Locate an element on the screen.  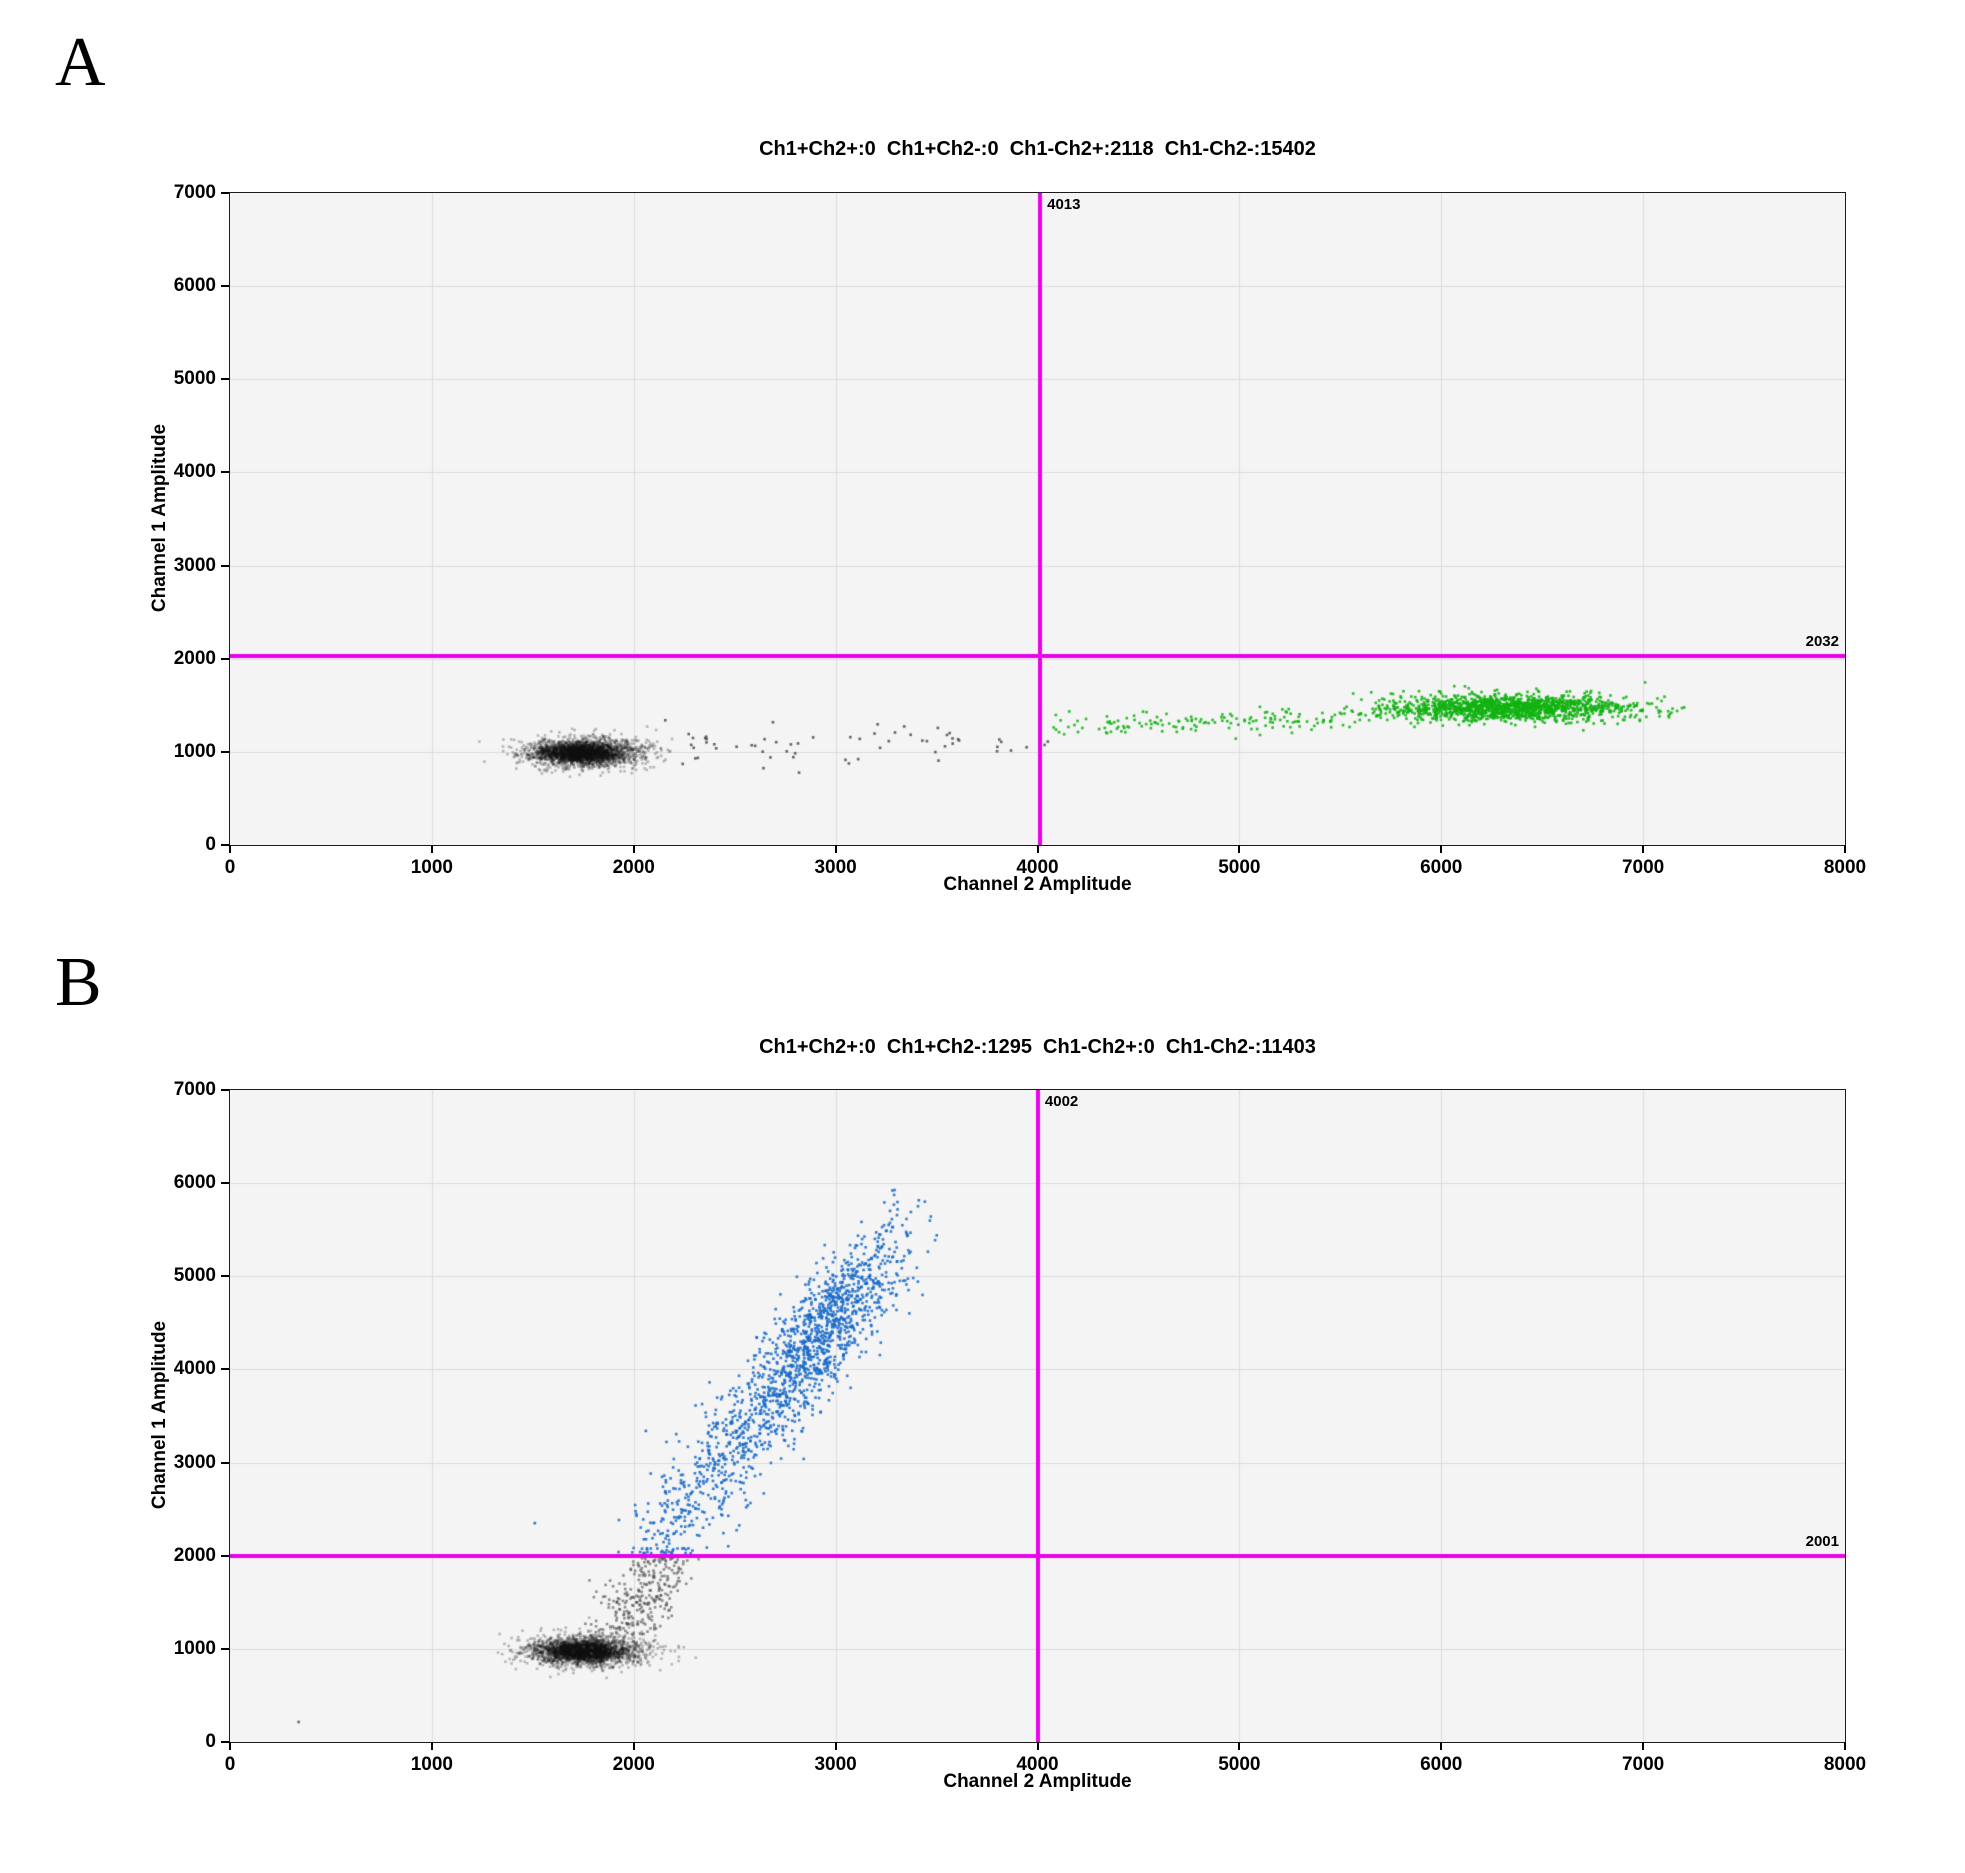
y-axis-label-a: Channel 1 Amplitude is located at coordinates (159, 518).